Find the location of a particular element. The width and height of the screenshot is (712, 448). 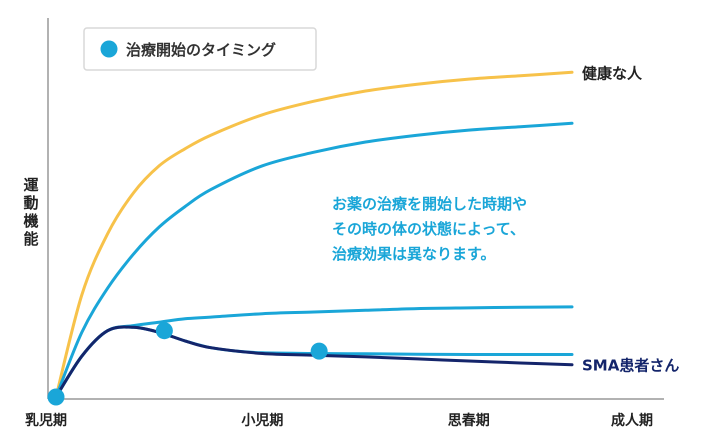

x-tick-label-2: 小児期 is located at coordinates (262, 421).